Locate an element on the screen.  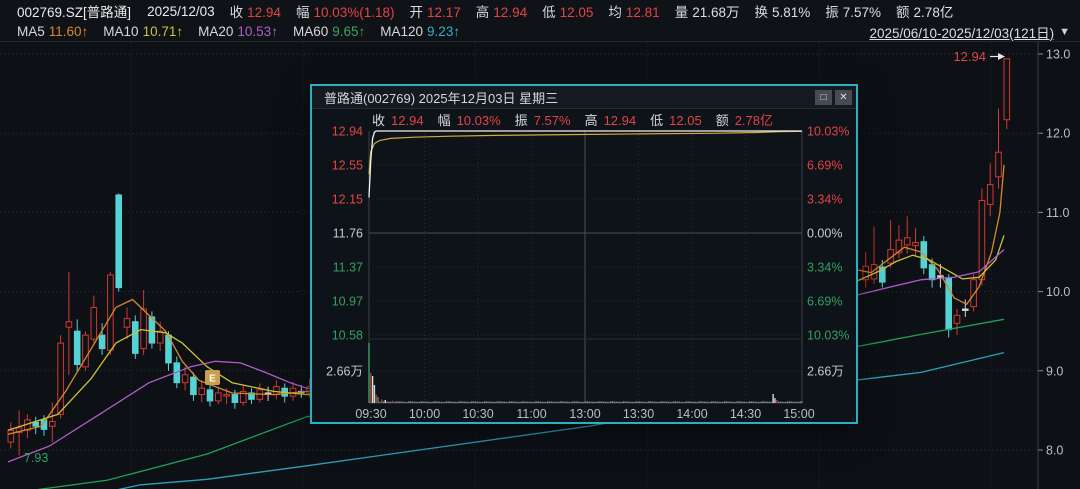
popup-volume-label: 2.66万 is located at coordinates (825, 372).